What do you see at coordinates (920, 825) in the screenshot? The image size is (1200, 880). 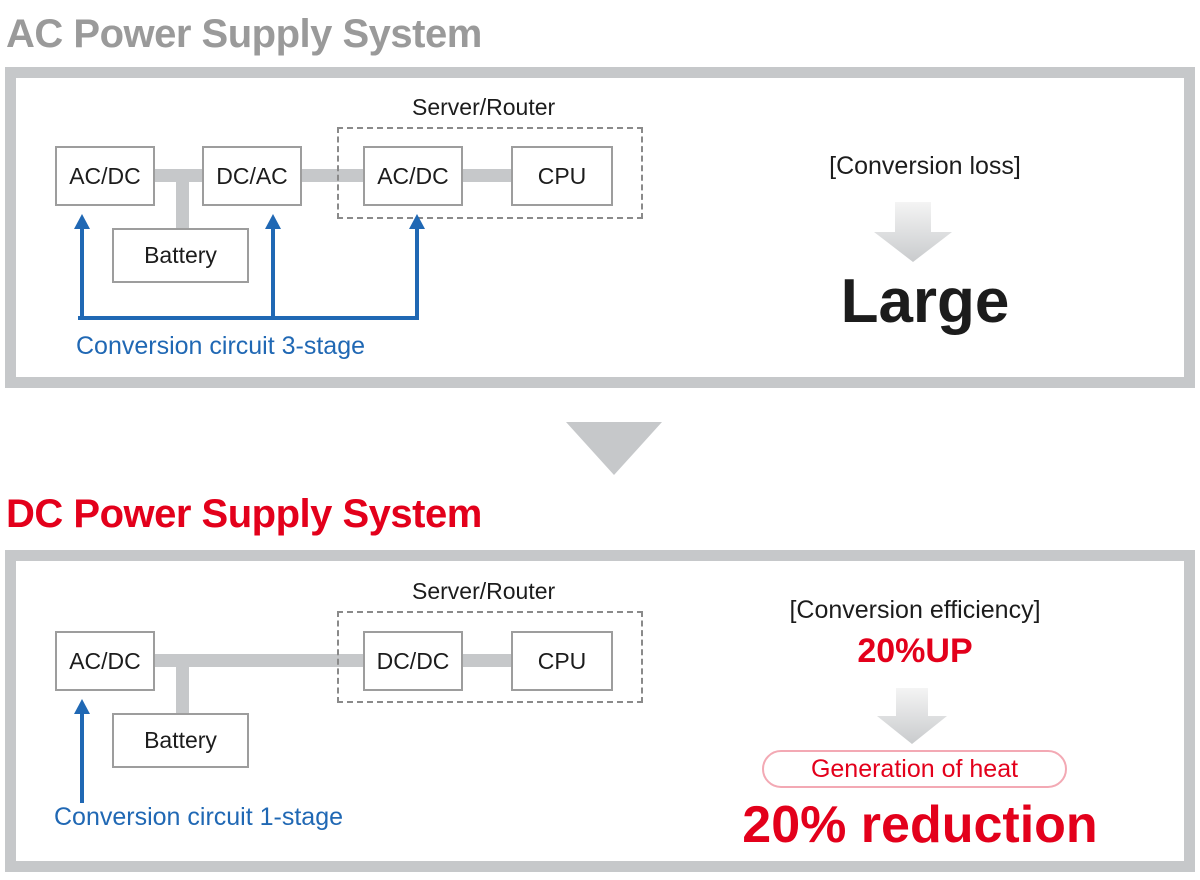 I see `dc-callout-reduction: 20% reduction` at bounding box center [920, 825].